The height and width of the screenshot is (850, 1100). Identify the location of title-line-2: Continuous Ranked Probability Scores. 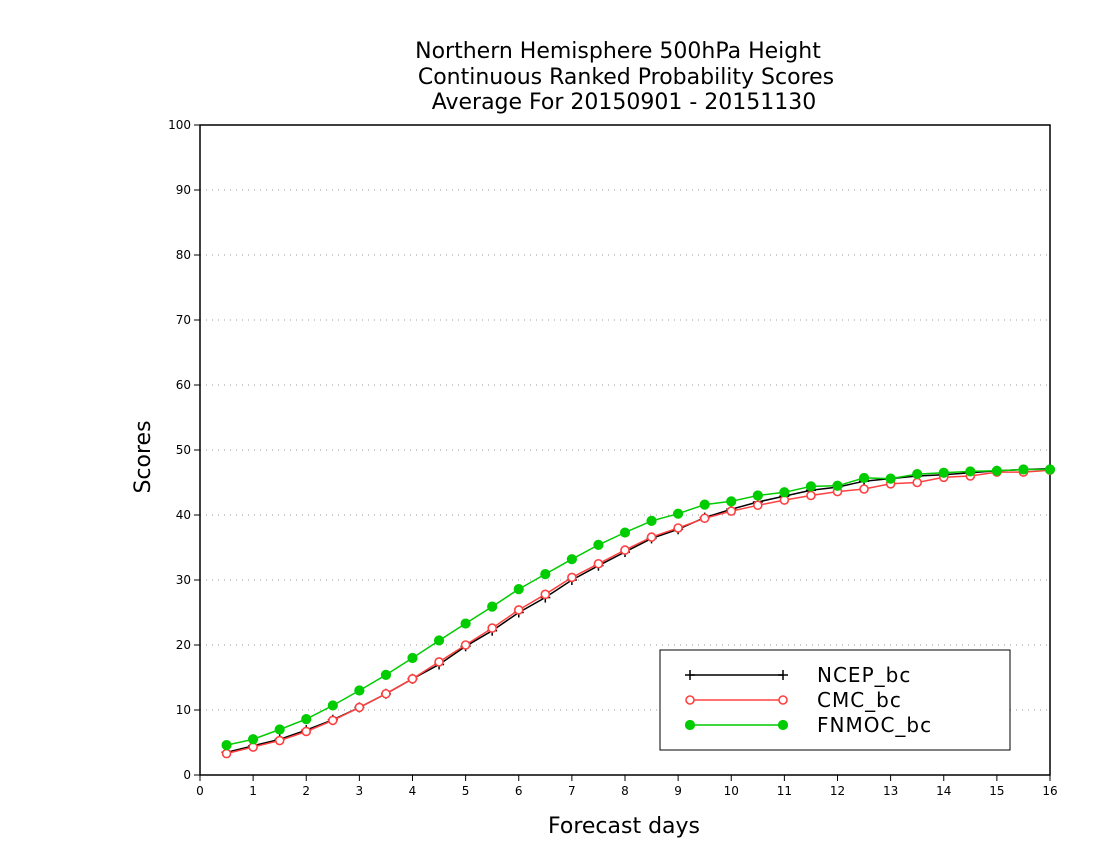
(626, 77).